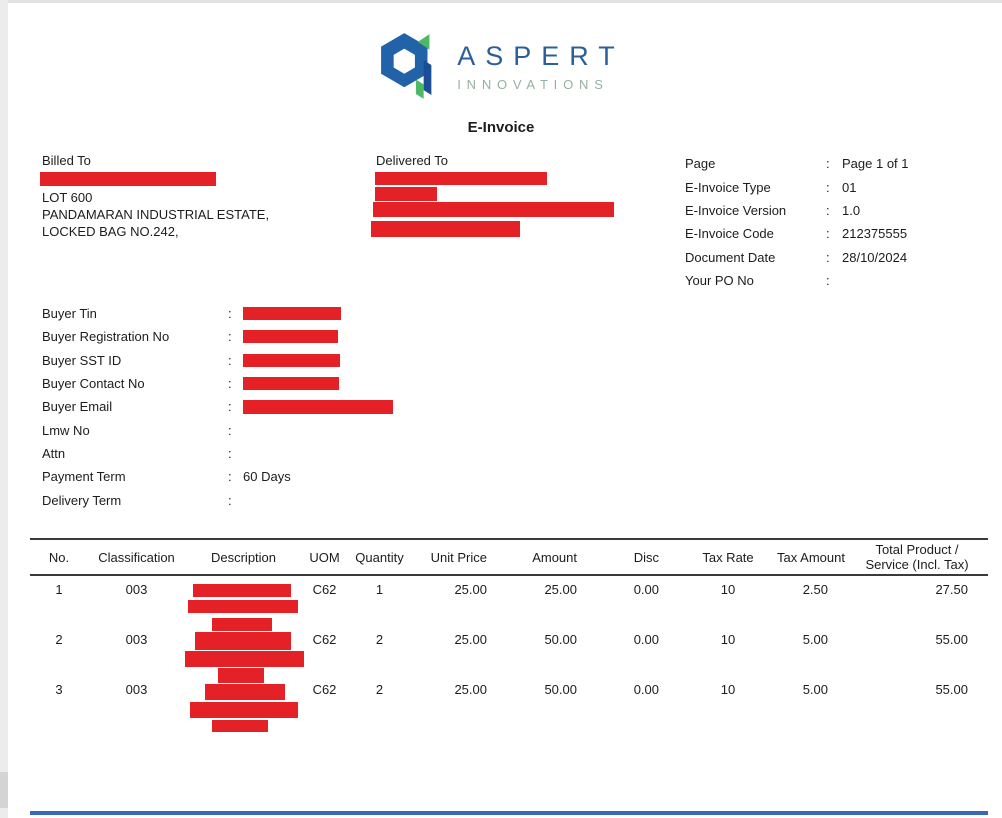 This screenshot has height=818, width=1002. I want to click on billed-address-line: PANDAMARAN INDUSTRIAL ESTATE,, so click(156, 214).